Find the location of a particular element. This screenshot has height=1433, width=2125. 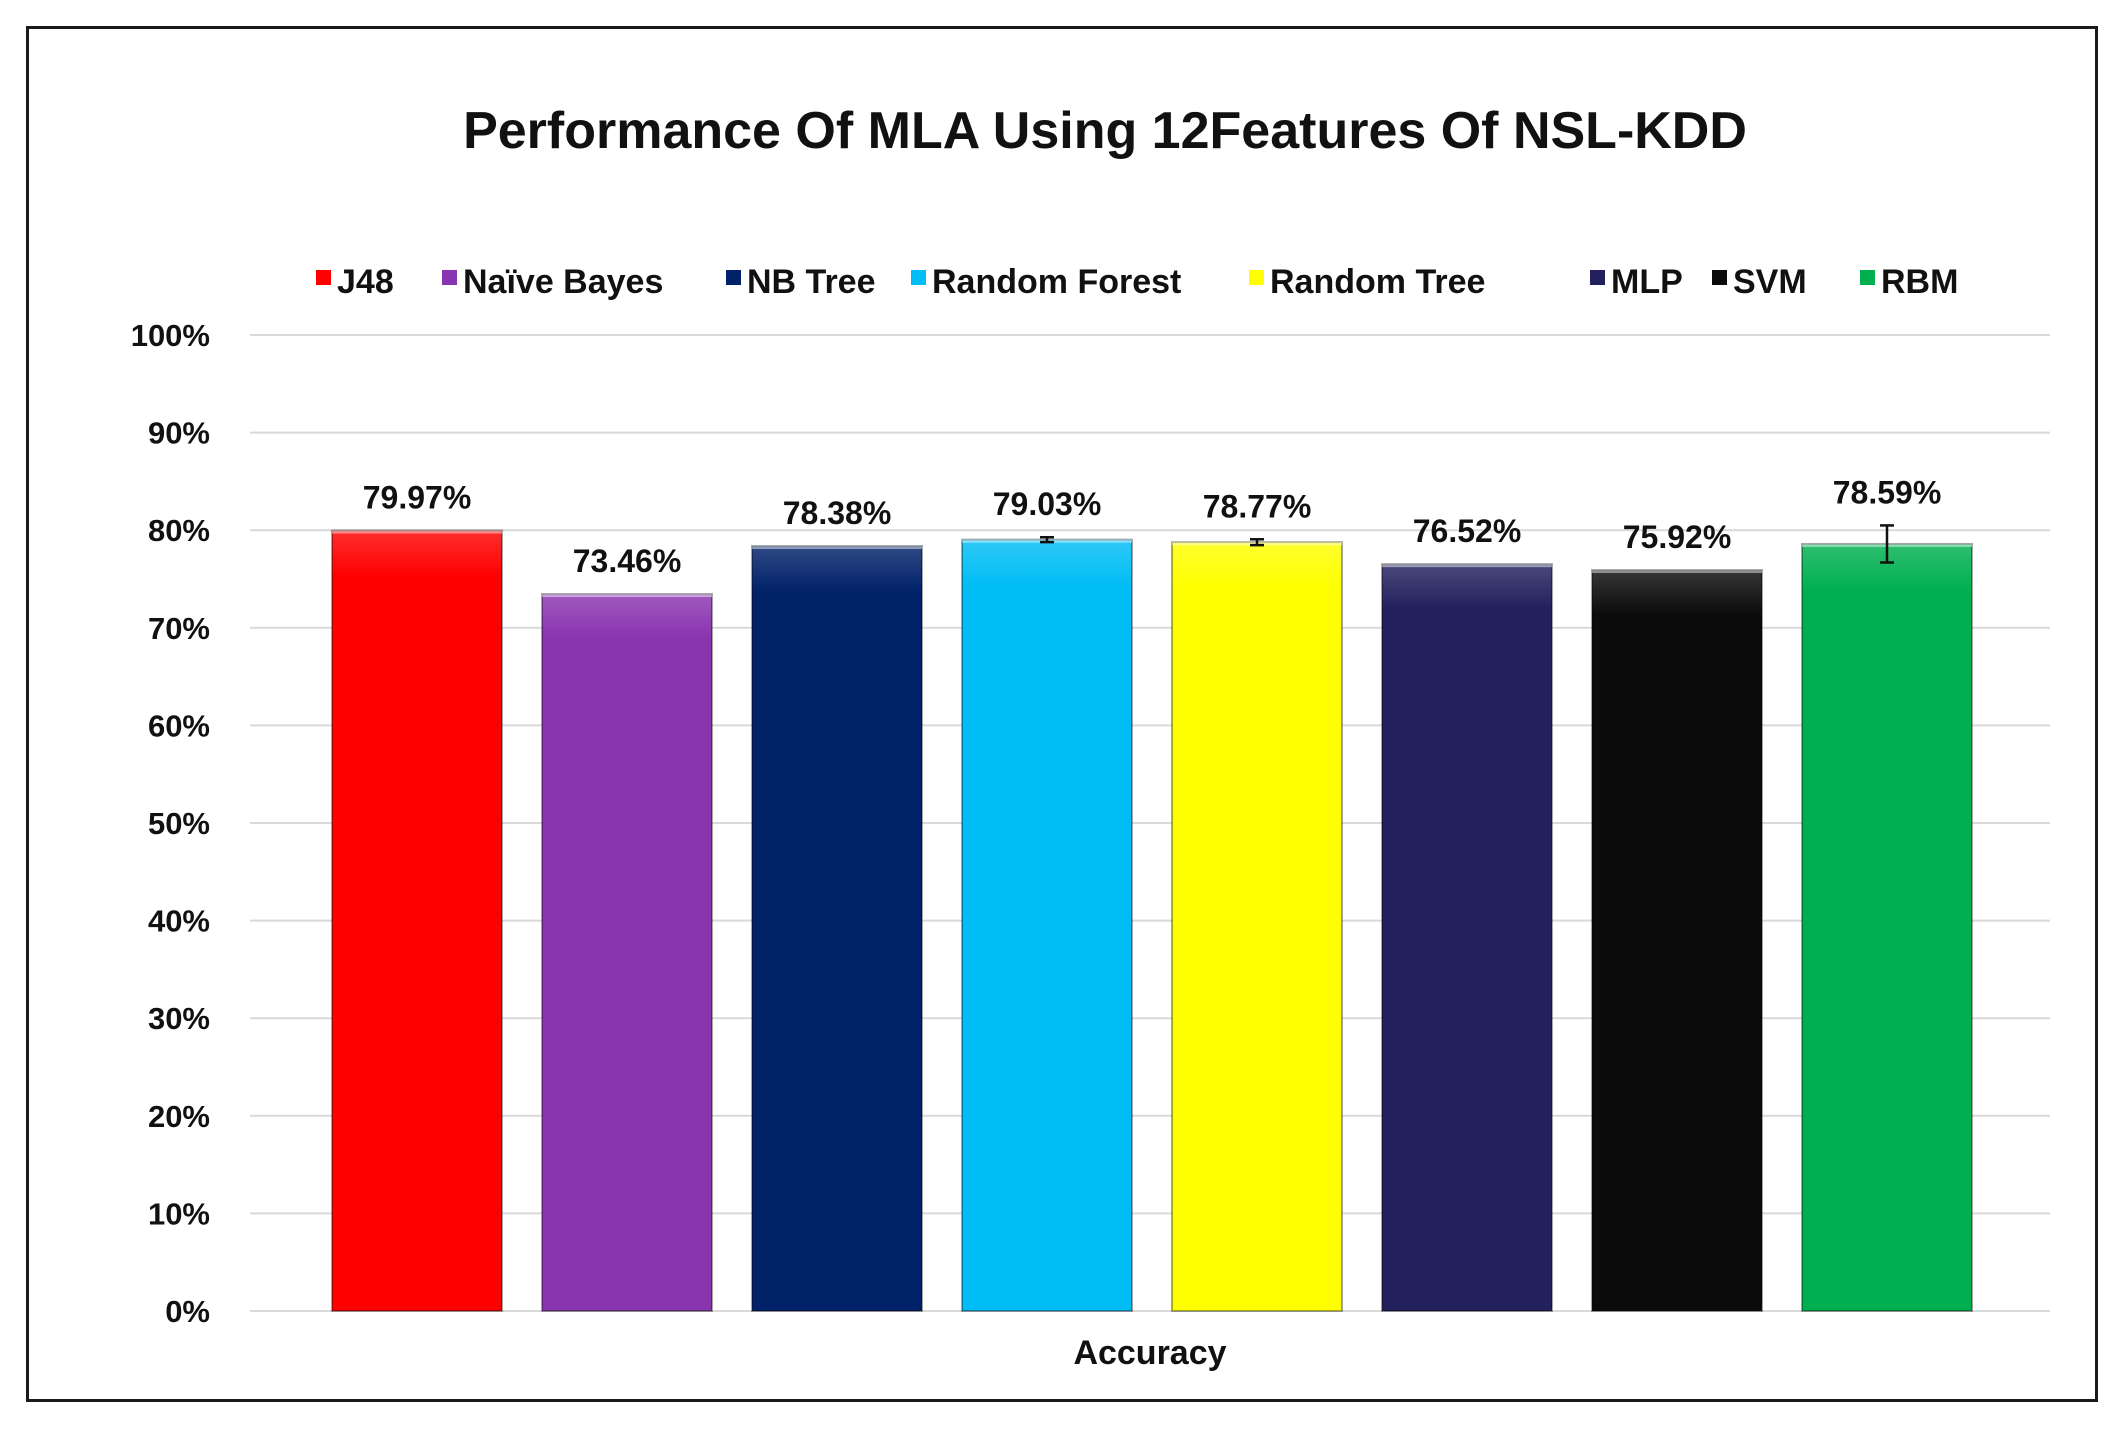

data-label: 78.38% is located at coordinates (837, 513).